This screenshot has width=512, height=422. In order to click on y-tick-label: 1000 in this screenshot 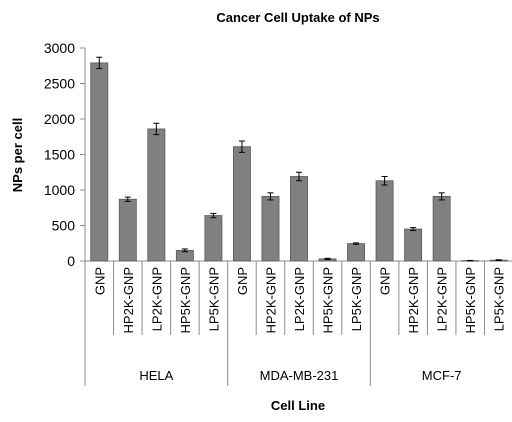, I will do `click(59, 190)`.